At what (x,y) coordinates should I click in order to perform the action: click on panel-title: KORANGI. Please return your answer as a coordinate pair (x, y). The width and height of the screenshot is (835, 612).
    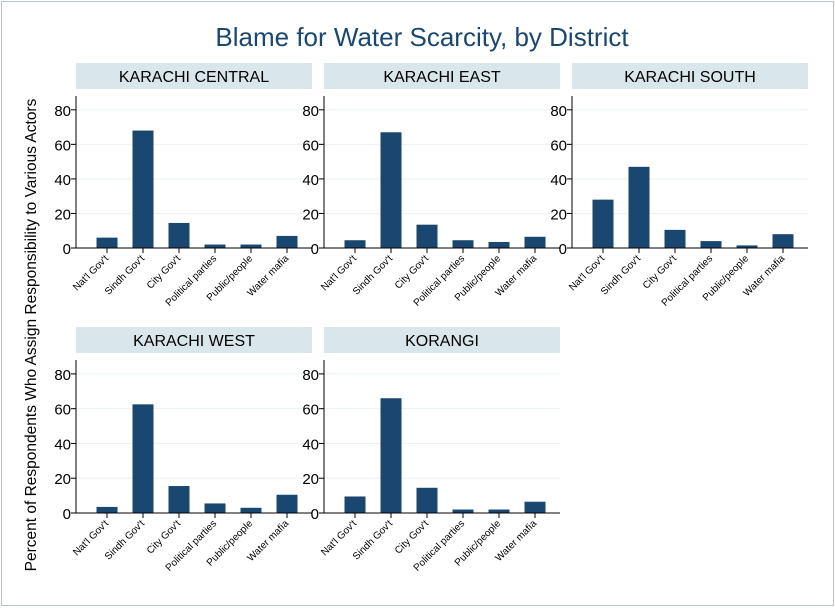
    Looking at the image, I should click on (442, 341).